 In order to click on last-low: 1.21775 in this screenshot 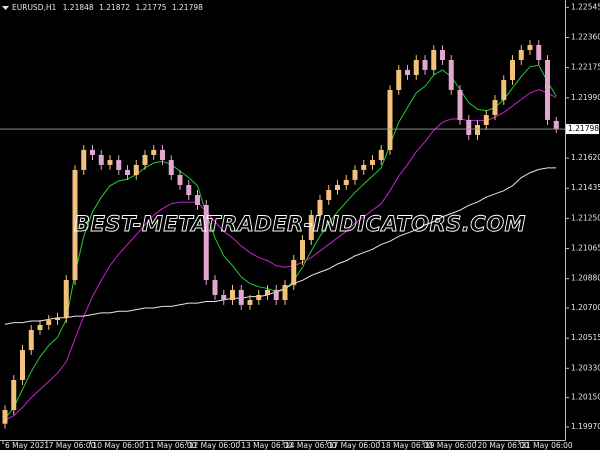, I will do `click(150, 7)`.